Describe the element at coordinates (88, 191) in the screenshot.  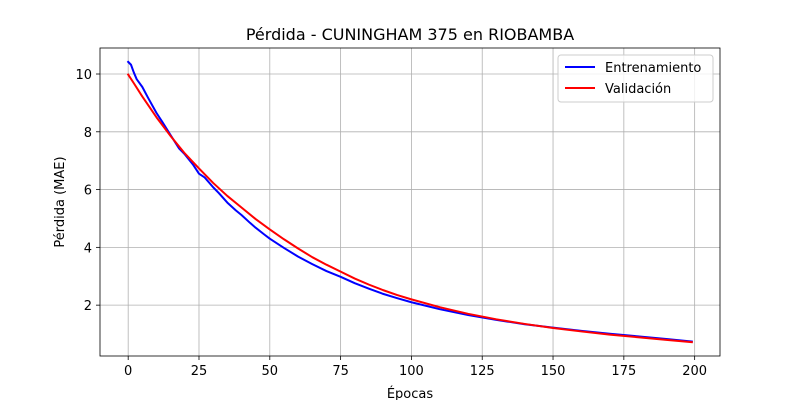
I see `y-tick-label: 6` at that location.